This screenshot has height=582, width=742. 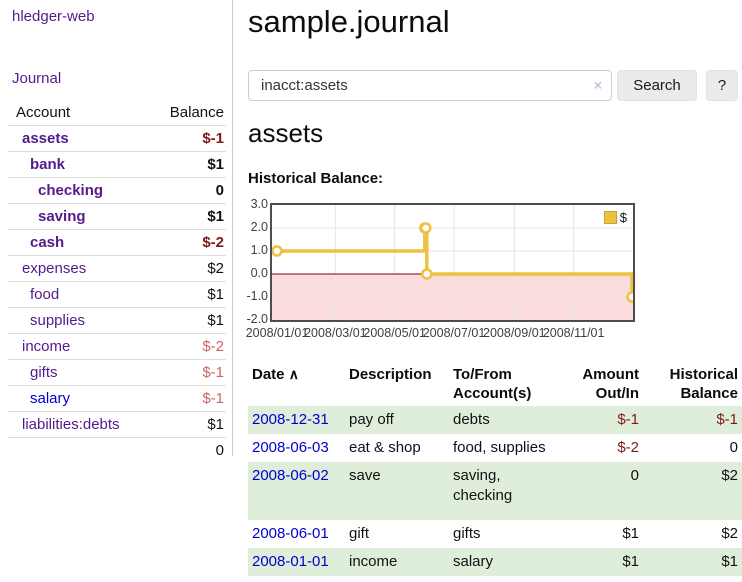 What do you see at coordinates (259, 204) in the screenshot?
I see `y-axis-tick-label: 3.0` at bounding box center [259, 204].